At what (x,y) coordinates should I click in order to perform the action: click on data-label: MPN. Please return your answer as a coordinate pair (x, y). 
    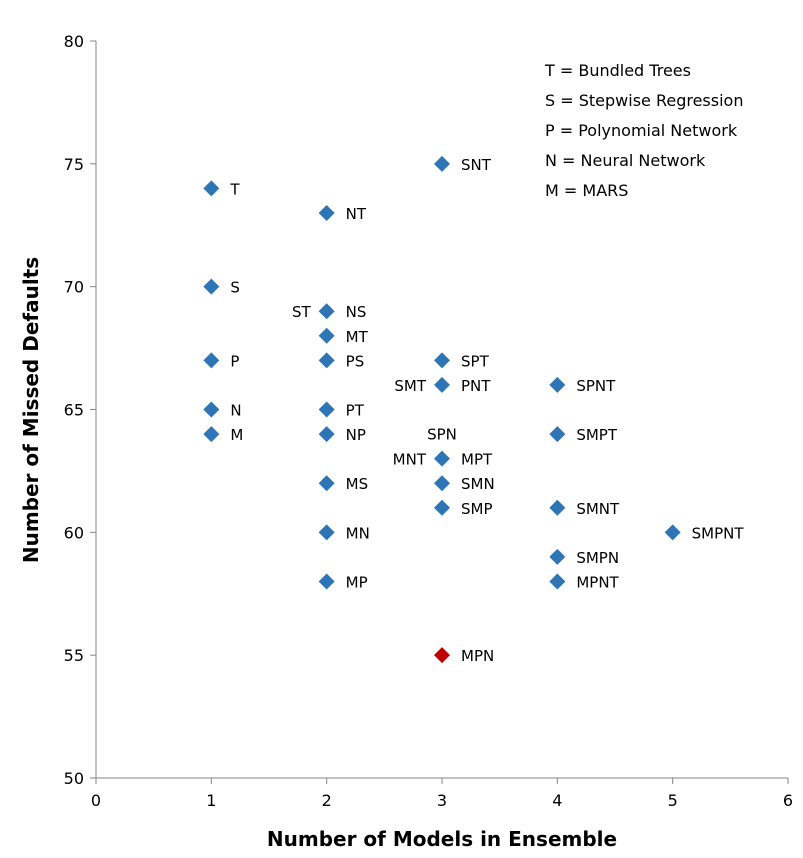
    Looking at the image, I should click on (477, 656).